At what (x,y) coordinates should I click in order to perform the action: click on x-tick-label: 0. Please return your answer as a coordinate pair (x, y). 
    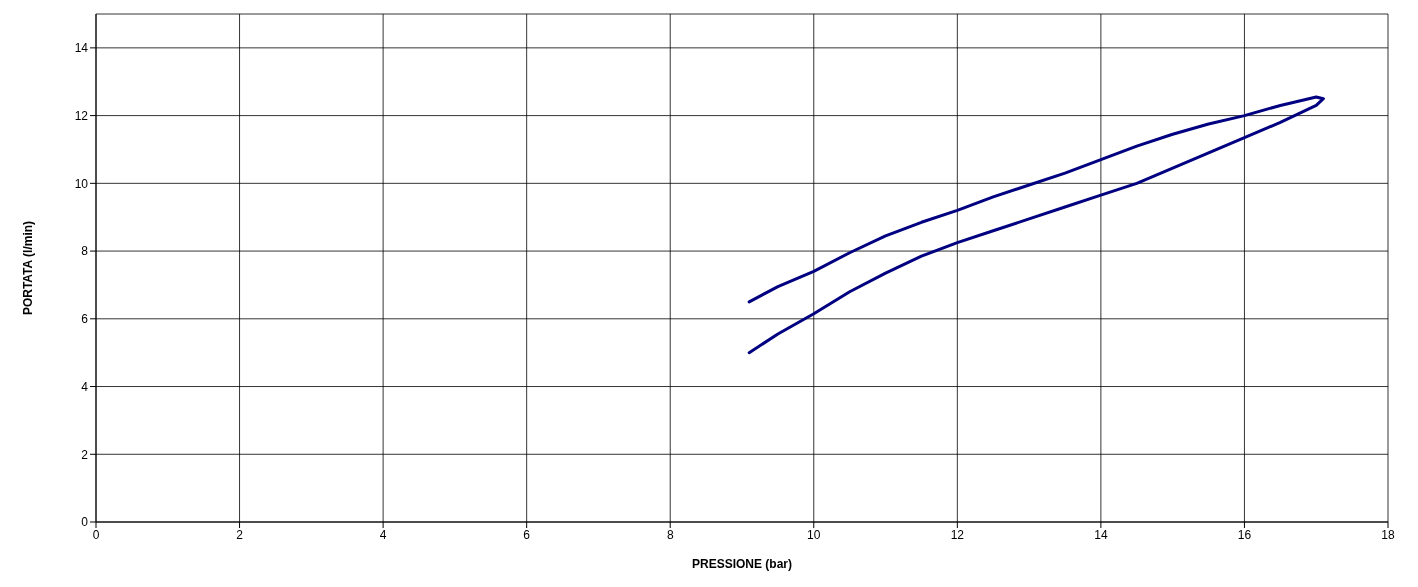
    Looking at the image, I should click on (96, 534).